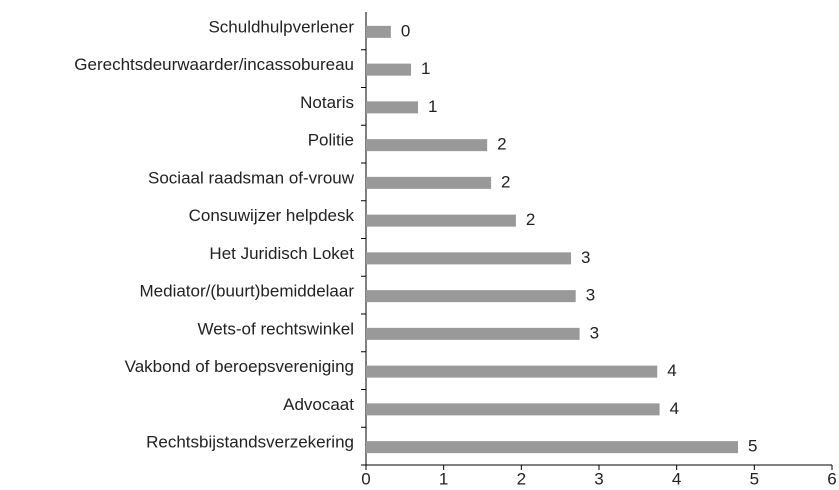  I want to click on y-tick-label: Schuldhulpverlener, so click(281, 26).